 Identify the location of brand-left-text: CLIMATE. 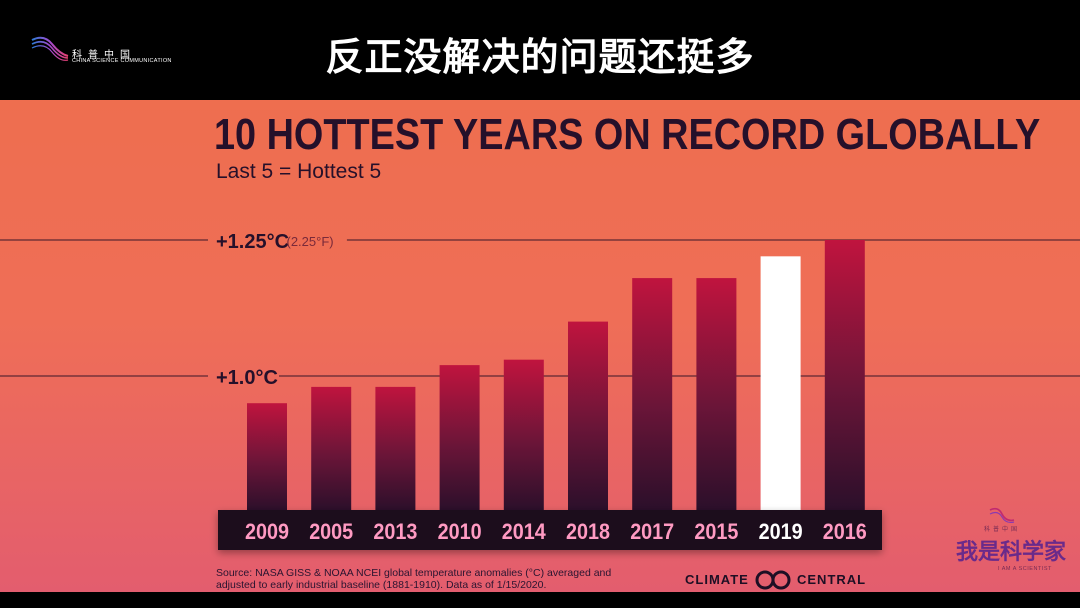
(717, 579).